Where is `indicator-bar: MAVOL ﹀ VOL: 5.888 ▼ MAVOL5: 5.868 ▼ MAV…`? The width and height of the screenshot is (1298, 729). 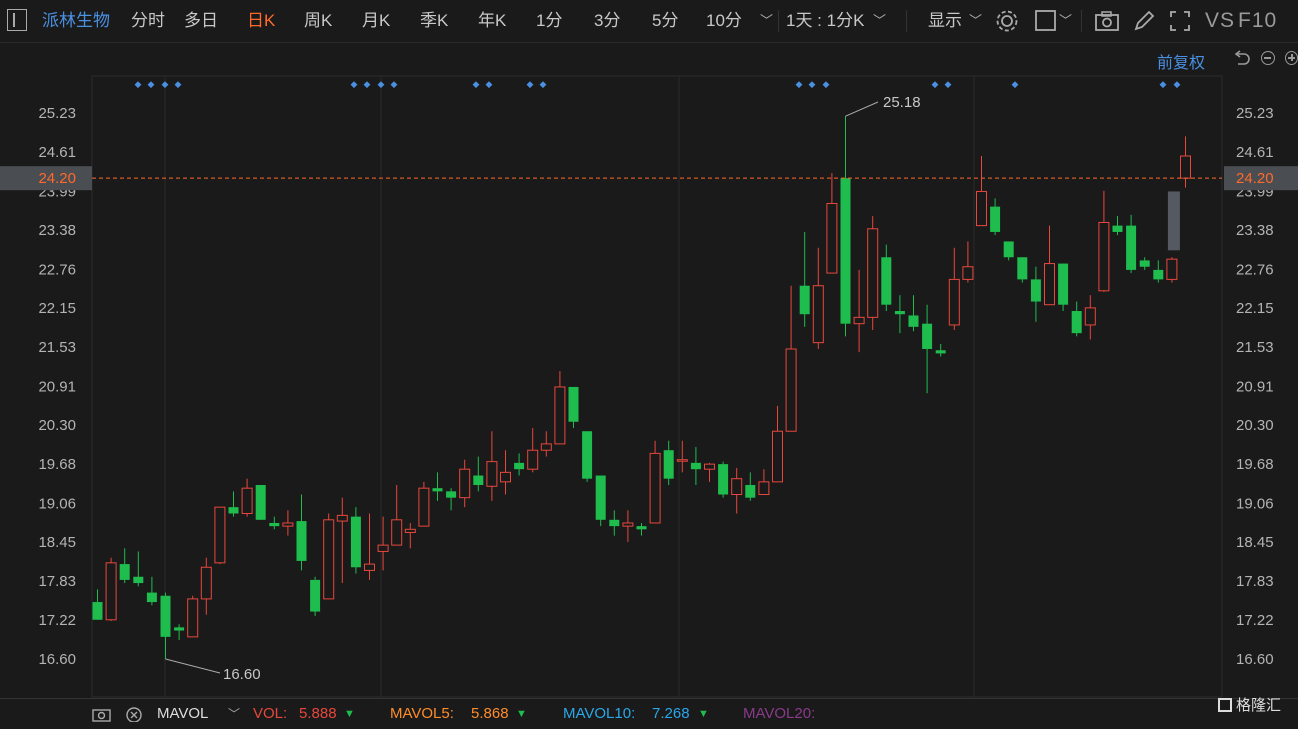
indicator-bar: MAVOL ﹀ VOL: 5.888 ▼ MAVOL5: 5.868 ▼ MAV… is located at coordinates (649, 710).